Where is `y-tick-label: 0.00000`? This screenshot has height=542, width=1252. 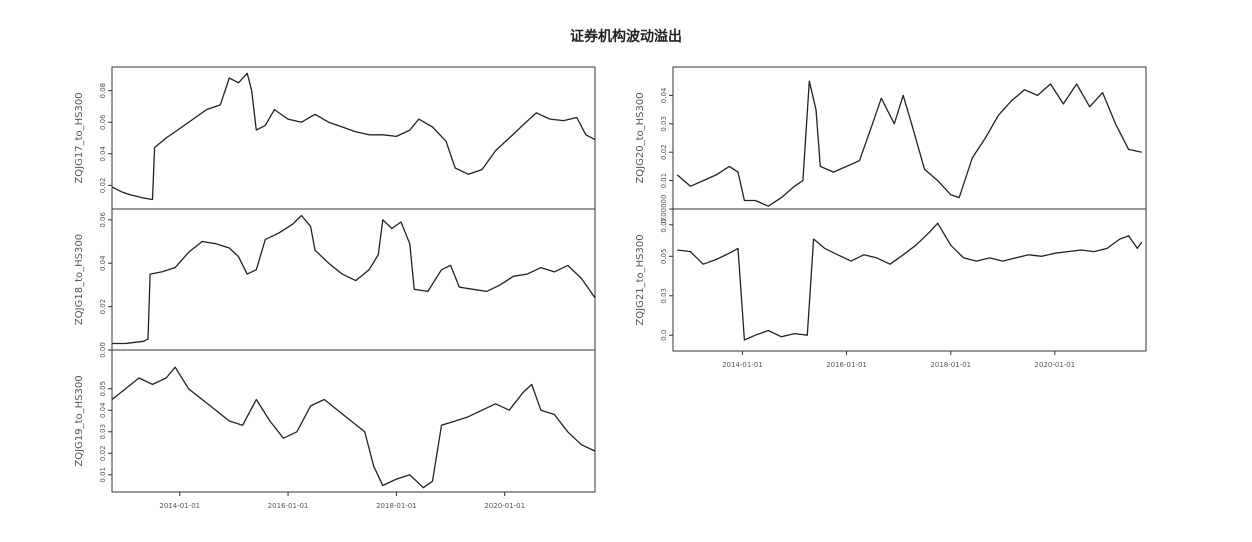 y-tick-label: 0.00000 is located at coordinates (664, 209).